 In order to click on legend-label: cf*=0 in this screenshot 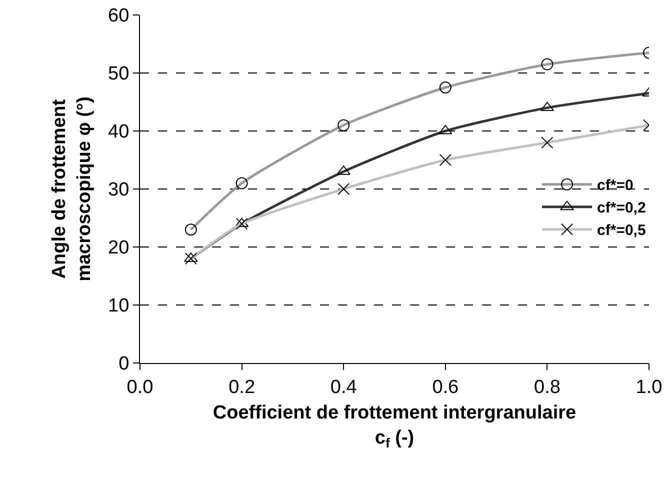, I will do `click(615, 185)`.